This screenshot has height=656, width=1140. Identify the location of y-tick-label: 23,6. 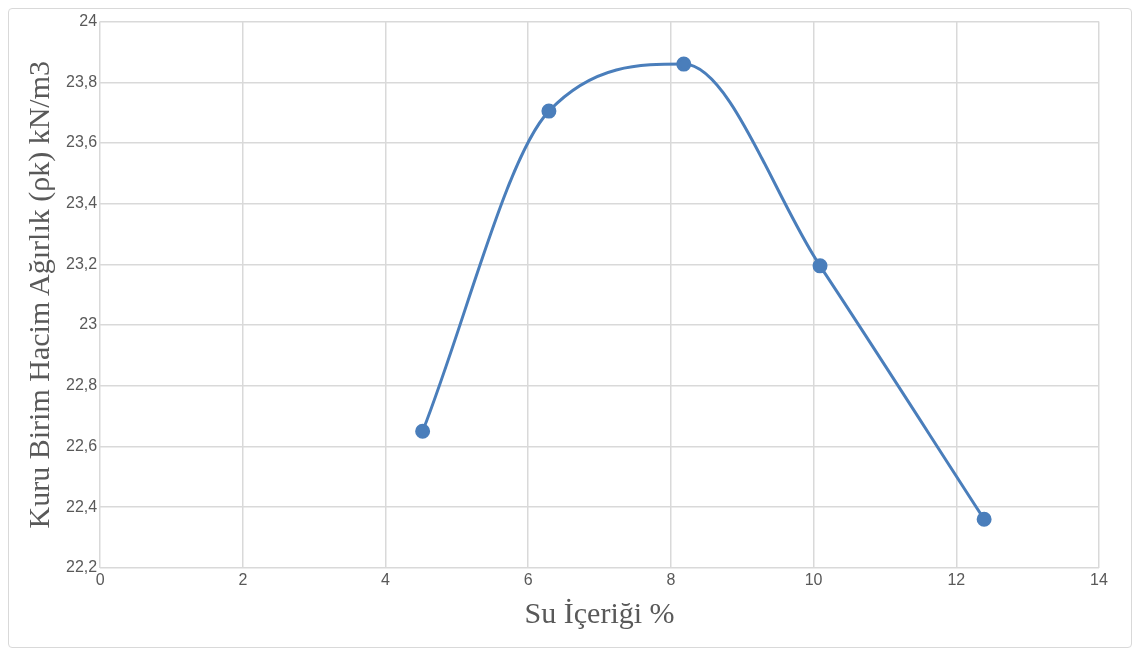
(82, 142).